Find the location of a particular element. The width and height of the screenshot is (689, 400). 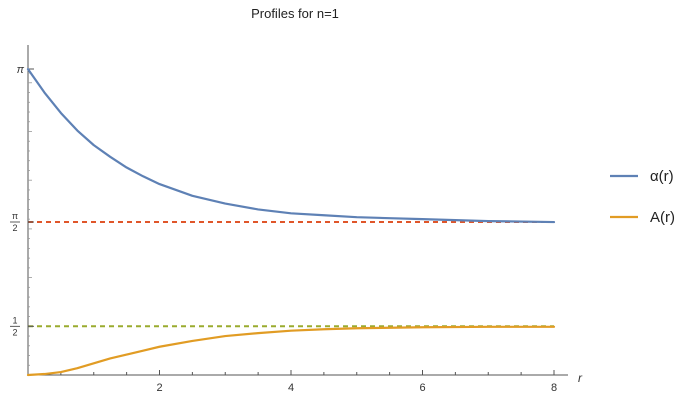

y-tick-label: π is located at coordinates (21, 70).